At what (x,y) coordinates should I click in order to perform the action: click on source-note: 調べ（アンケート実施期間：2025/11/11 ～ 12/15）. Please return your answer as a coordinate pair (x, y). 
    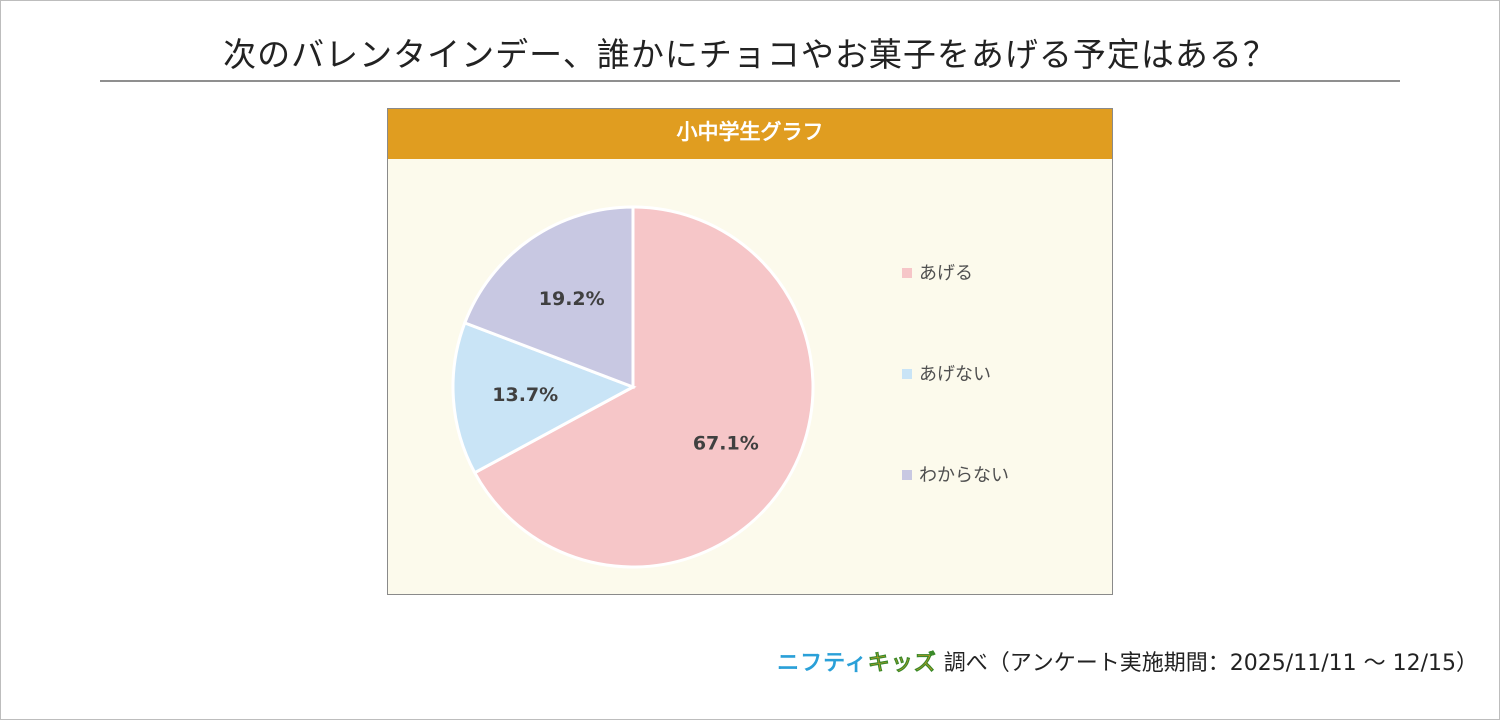
    Looking at the image, I should click on (1210, 663).